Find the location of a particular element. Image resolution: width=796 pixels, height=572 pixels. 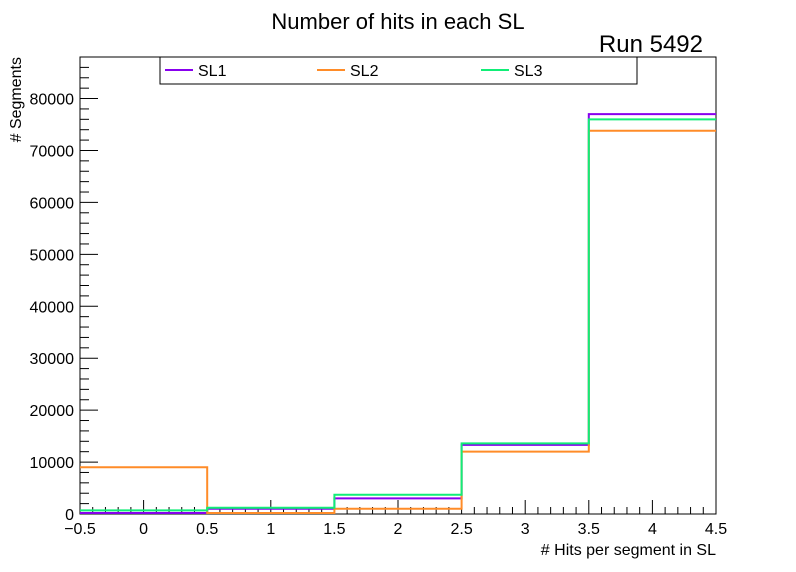

x-axis-label: # Hits per segment in SL is located at coordinates (628, 550).